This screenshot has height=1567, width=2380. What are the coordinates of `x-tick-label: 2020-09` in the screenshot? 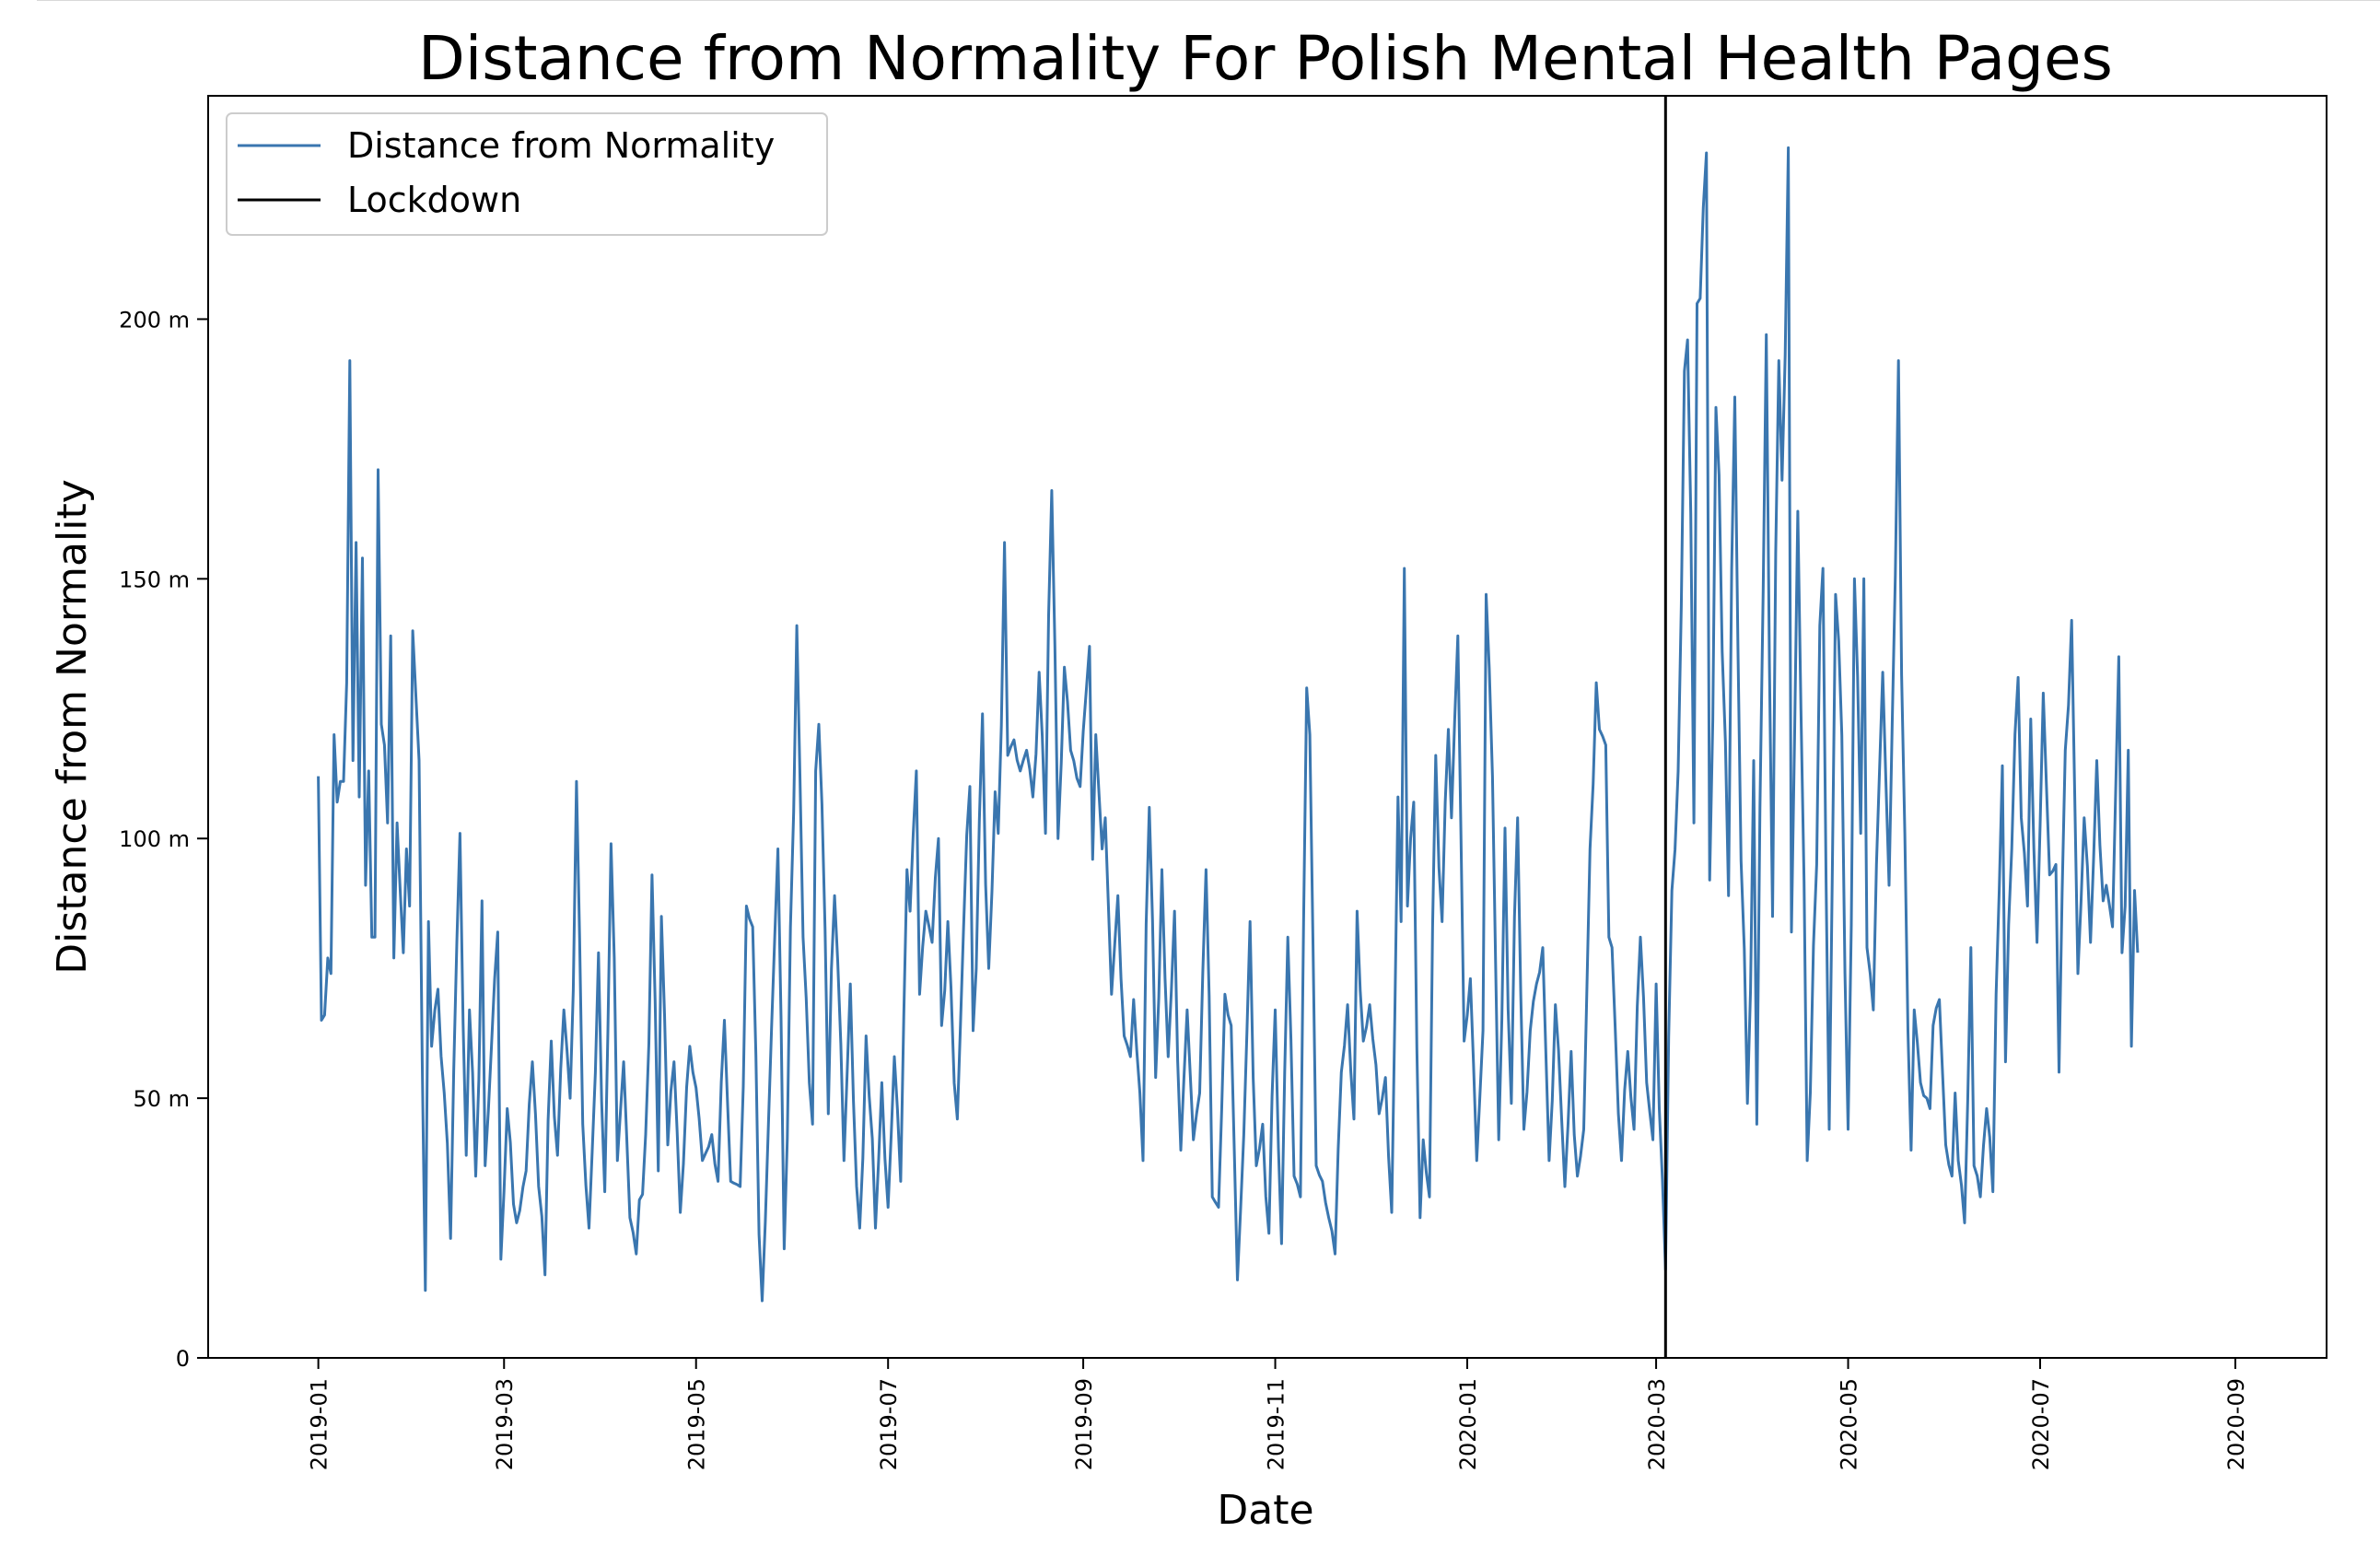 It's located at (2236, 1424).